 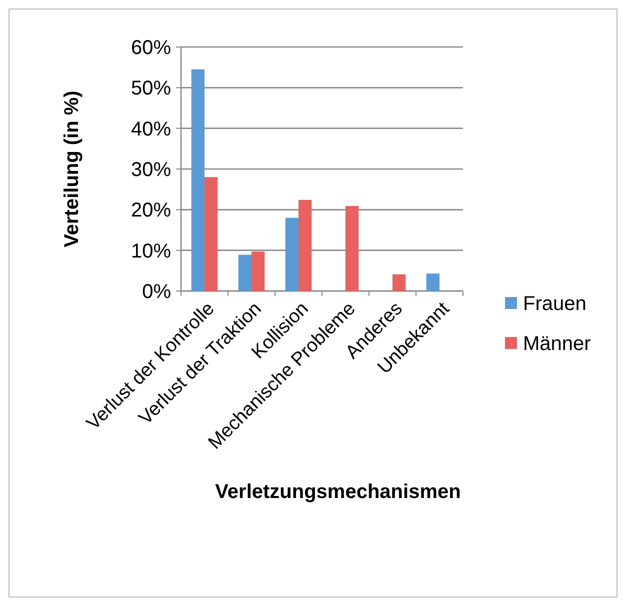 What do you see at coordinates (554, 304) in the screenshot?
I see `legend-label: Frauen` at bounding box center [554, 304].